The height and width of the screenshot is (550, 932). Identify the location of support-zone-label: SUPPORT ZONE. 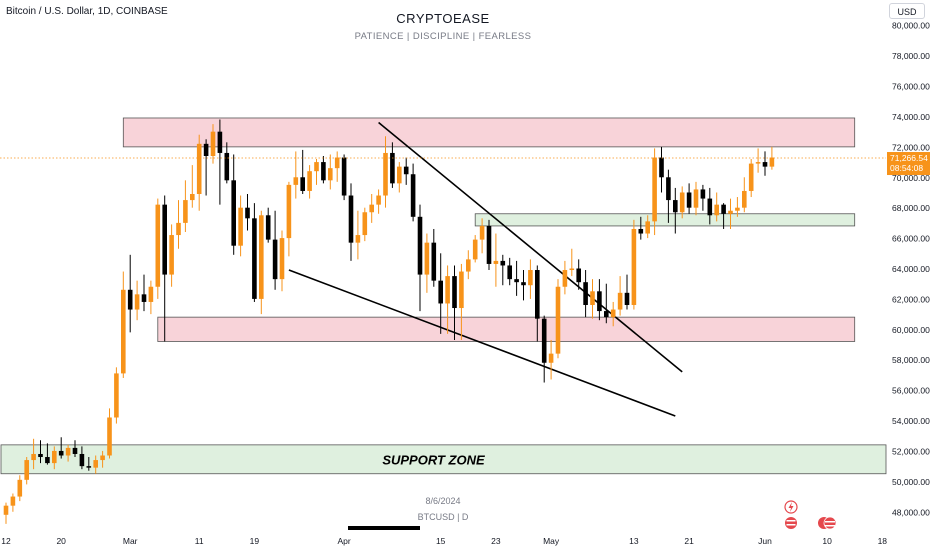
(433, 459).